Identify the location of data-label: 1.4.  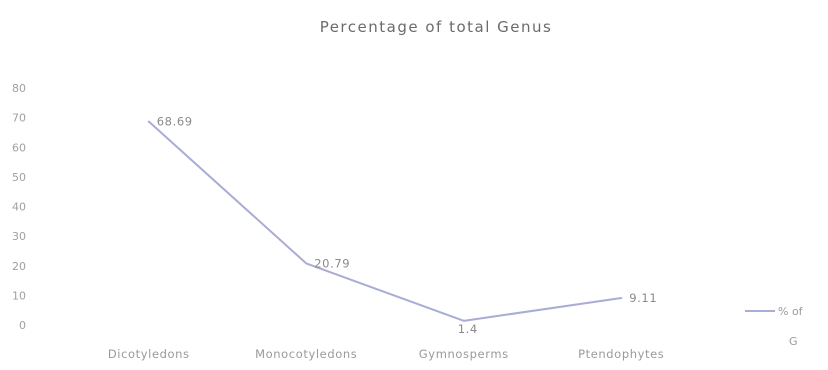
(468, 329).